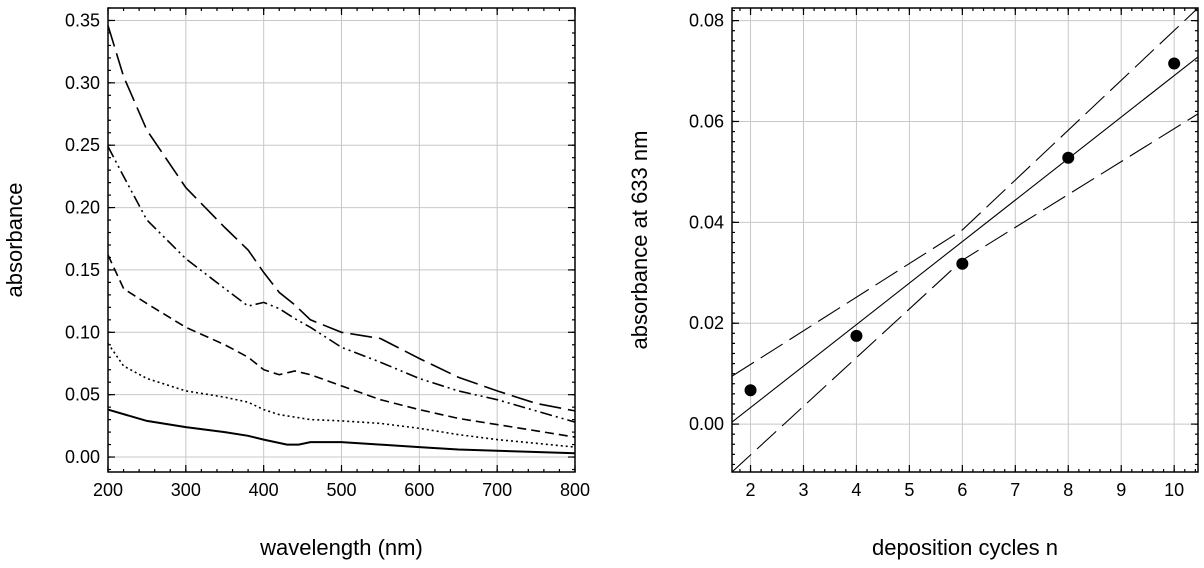 The height and width of the screenshot is (568, 1204). Describe the element at coordinates (186, 490) in the screenshot. I see `x-tick-label: 300` at that location.